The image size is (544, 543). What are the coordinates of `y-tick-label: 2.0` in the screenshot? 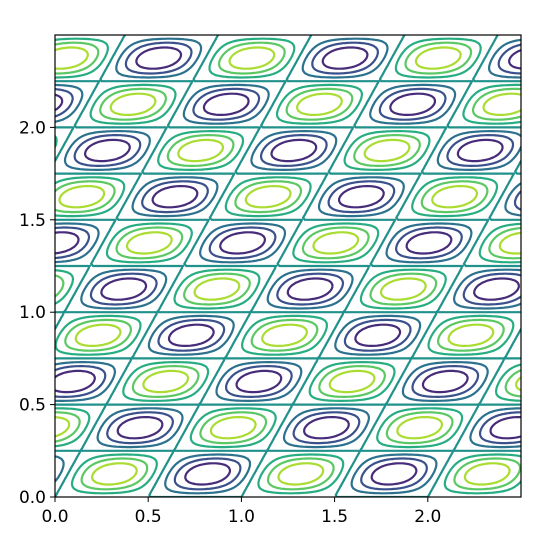 It's located at (32, 128).